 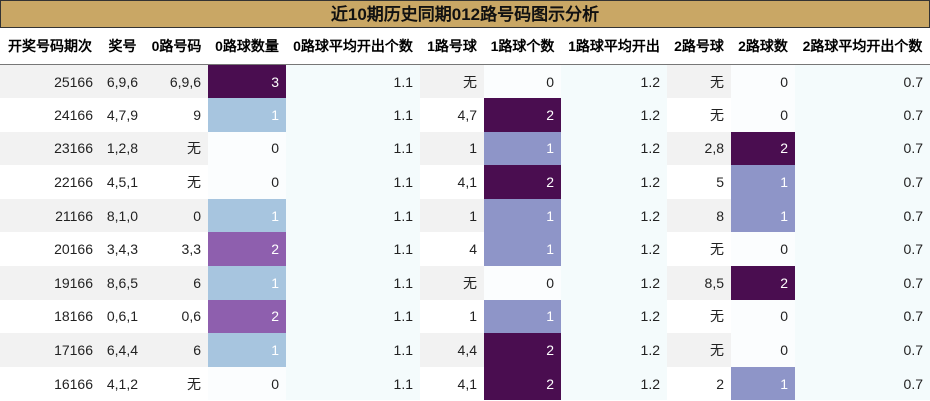 I want to click on table-row: 25166 6,9,6 6,9,6 3 1.1 无 0 1.2 无 0 0.7, so click(x=465, y=81).